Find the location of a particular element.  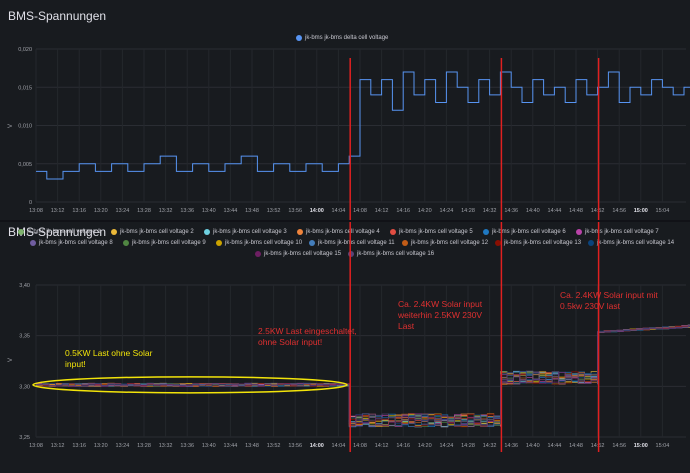

legend-label: jk-bms jk-bms cell voltage 5 is located at coordinates (436, 232).